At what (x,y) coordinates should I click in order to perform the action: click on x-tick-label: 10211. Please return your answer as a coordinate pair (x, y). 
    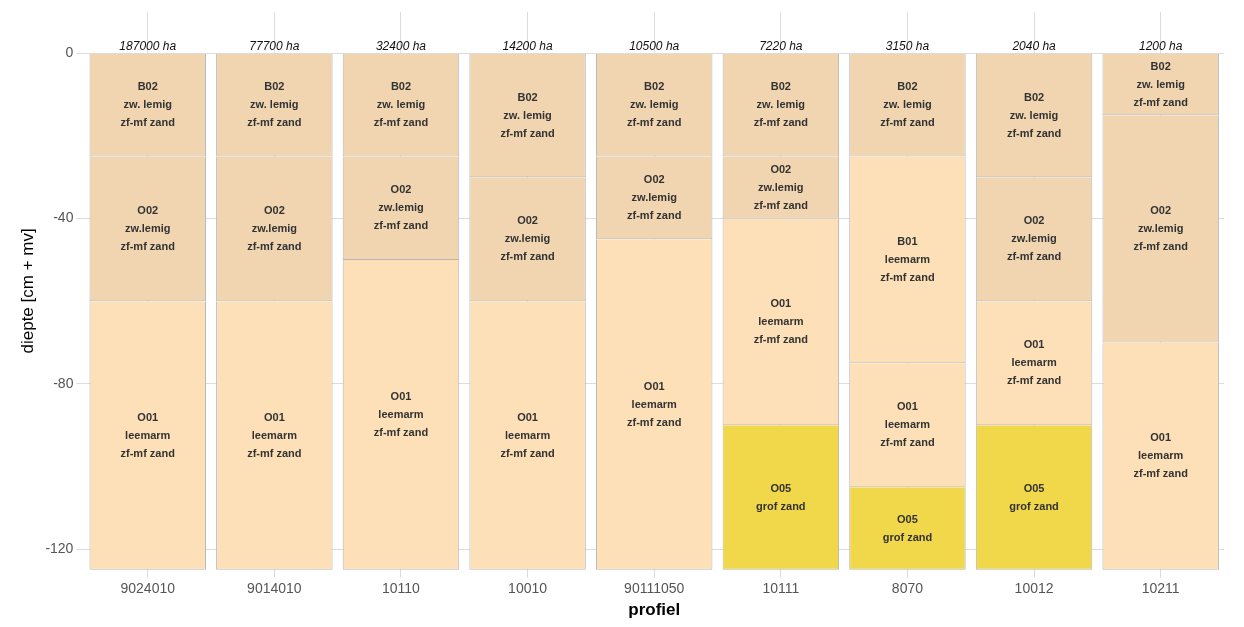
    Looking at the image, I should click on (1160, 588).